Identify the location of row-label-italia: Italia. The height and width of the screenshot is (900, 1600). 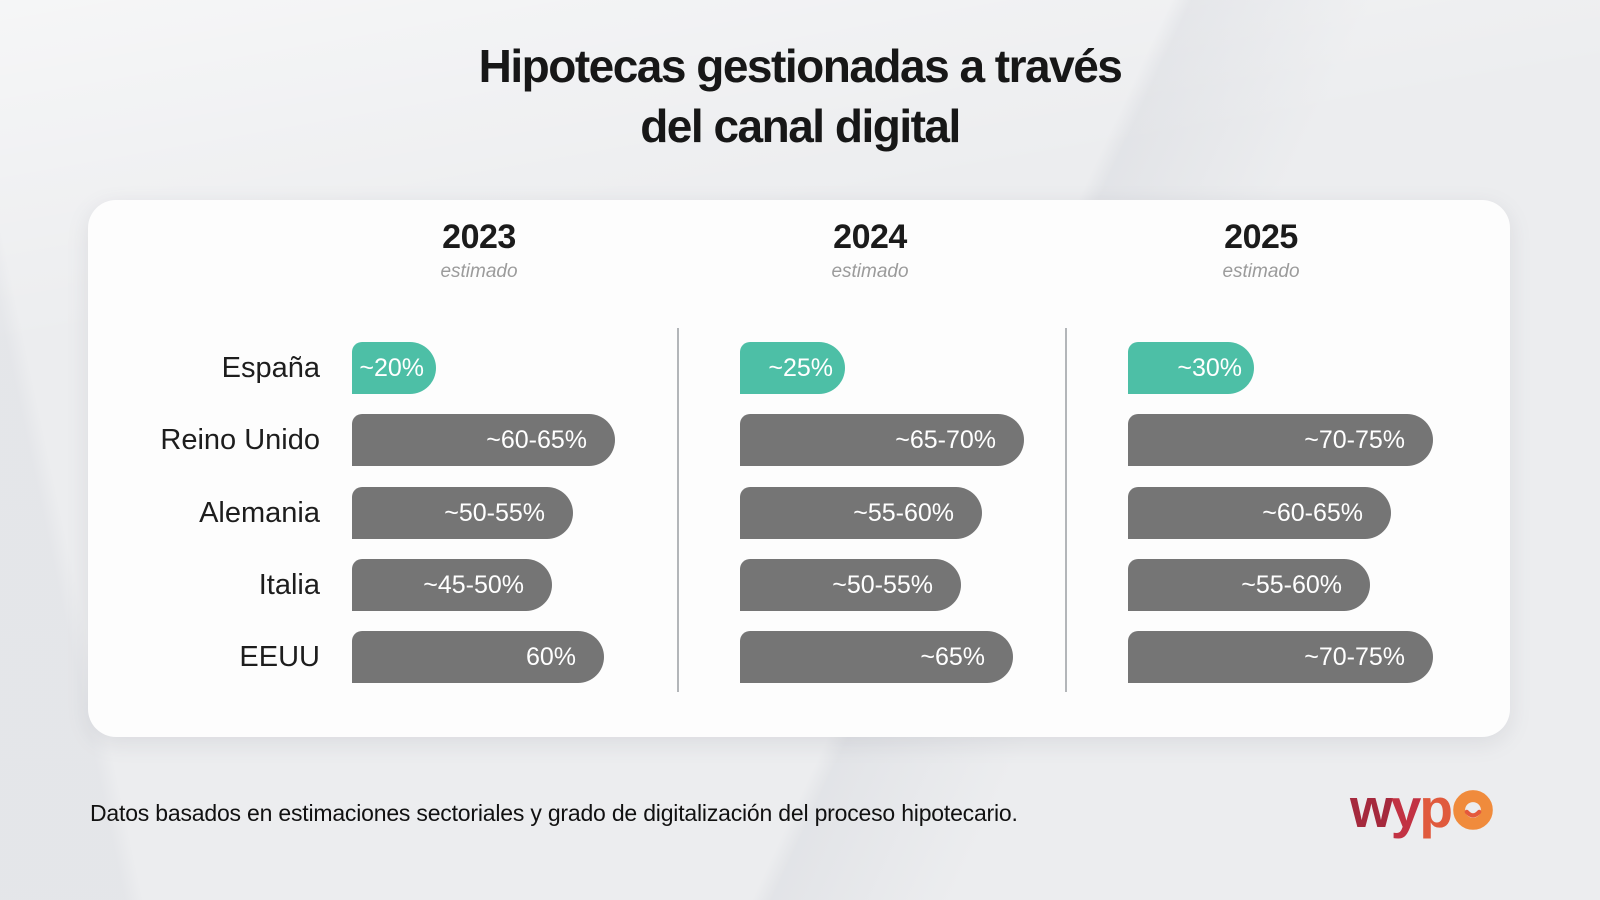
(289, 585).